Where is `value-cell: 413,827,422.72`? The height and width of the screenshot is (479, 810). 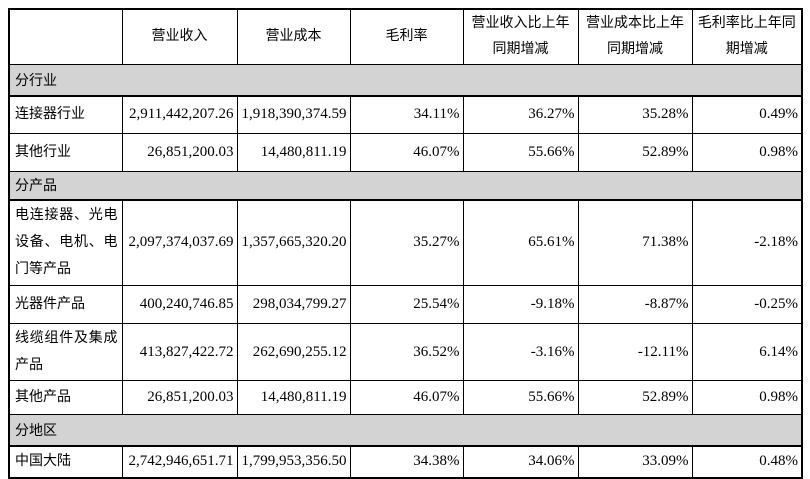
value-cell: 413,827,422.72 is located at coordinates (179, 352).